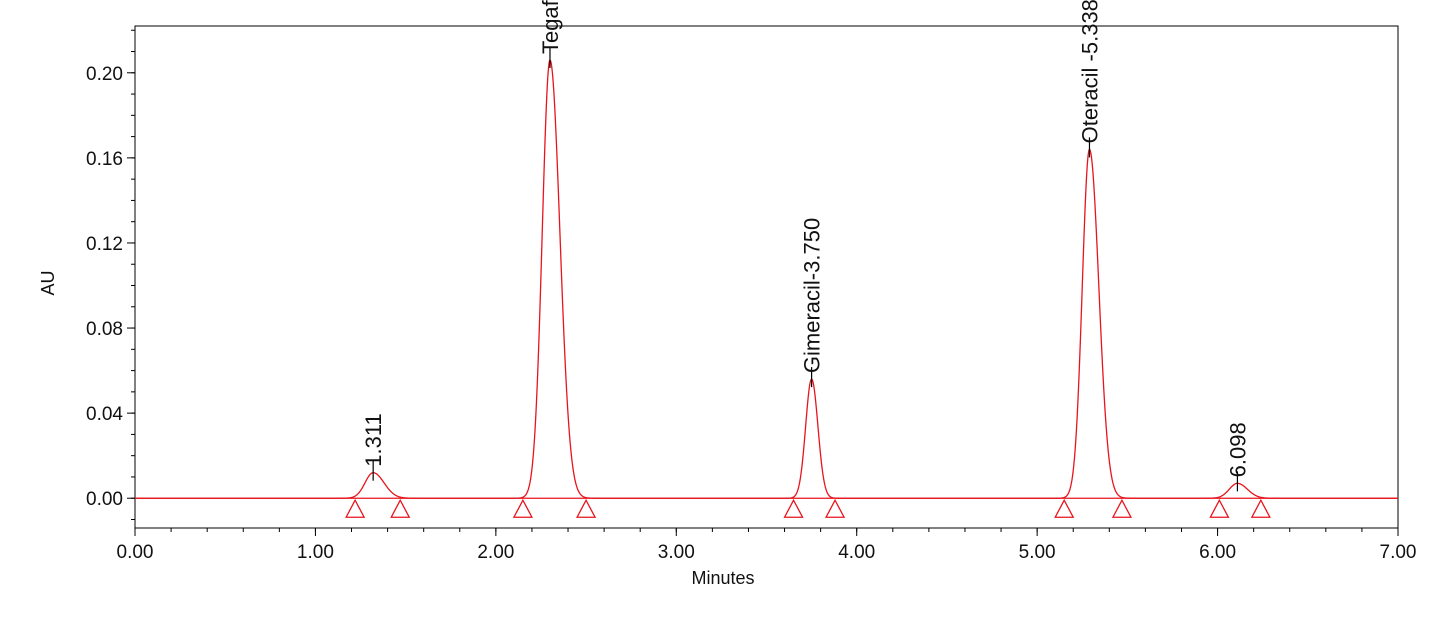  Describe the element at coordinates (1237, 449) in the screenshot. I see `peak-label: 6.098` at that location.